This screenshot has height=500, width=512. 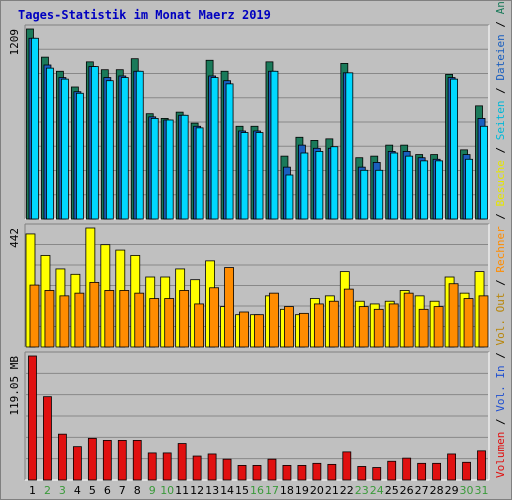 I want to click on panel-3-max-label: 119.05 MB, so click(x=14, y=386).